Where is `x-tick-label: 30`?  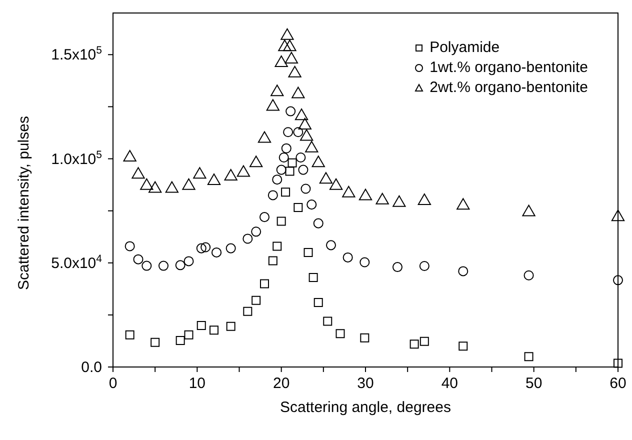 x-tick-label: 30 is located at coordinates (365, 383).